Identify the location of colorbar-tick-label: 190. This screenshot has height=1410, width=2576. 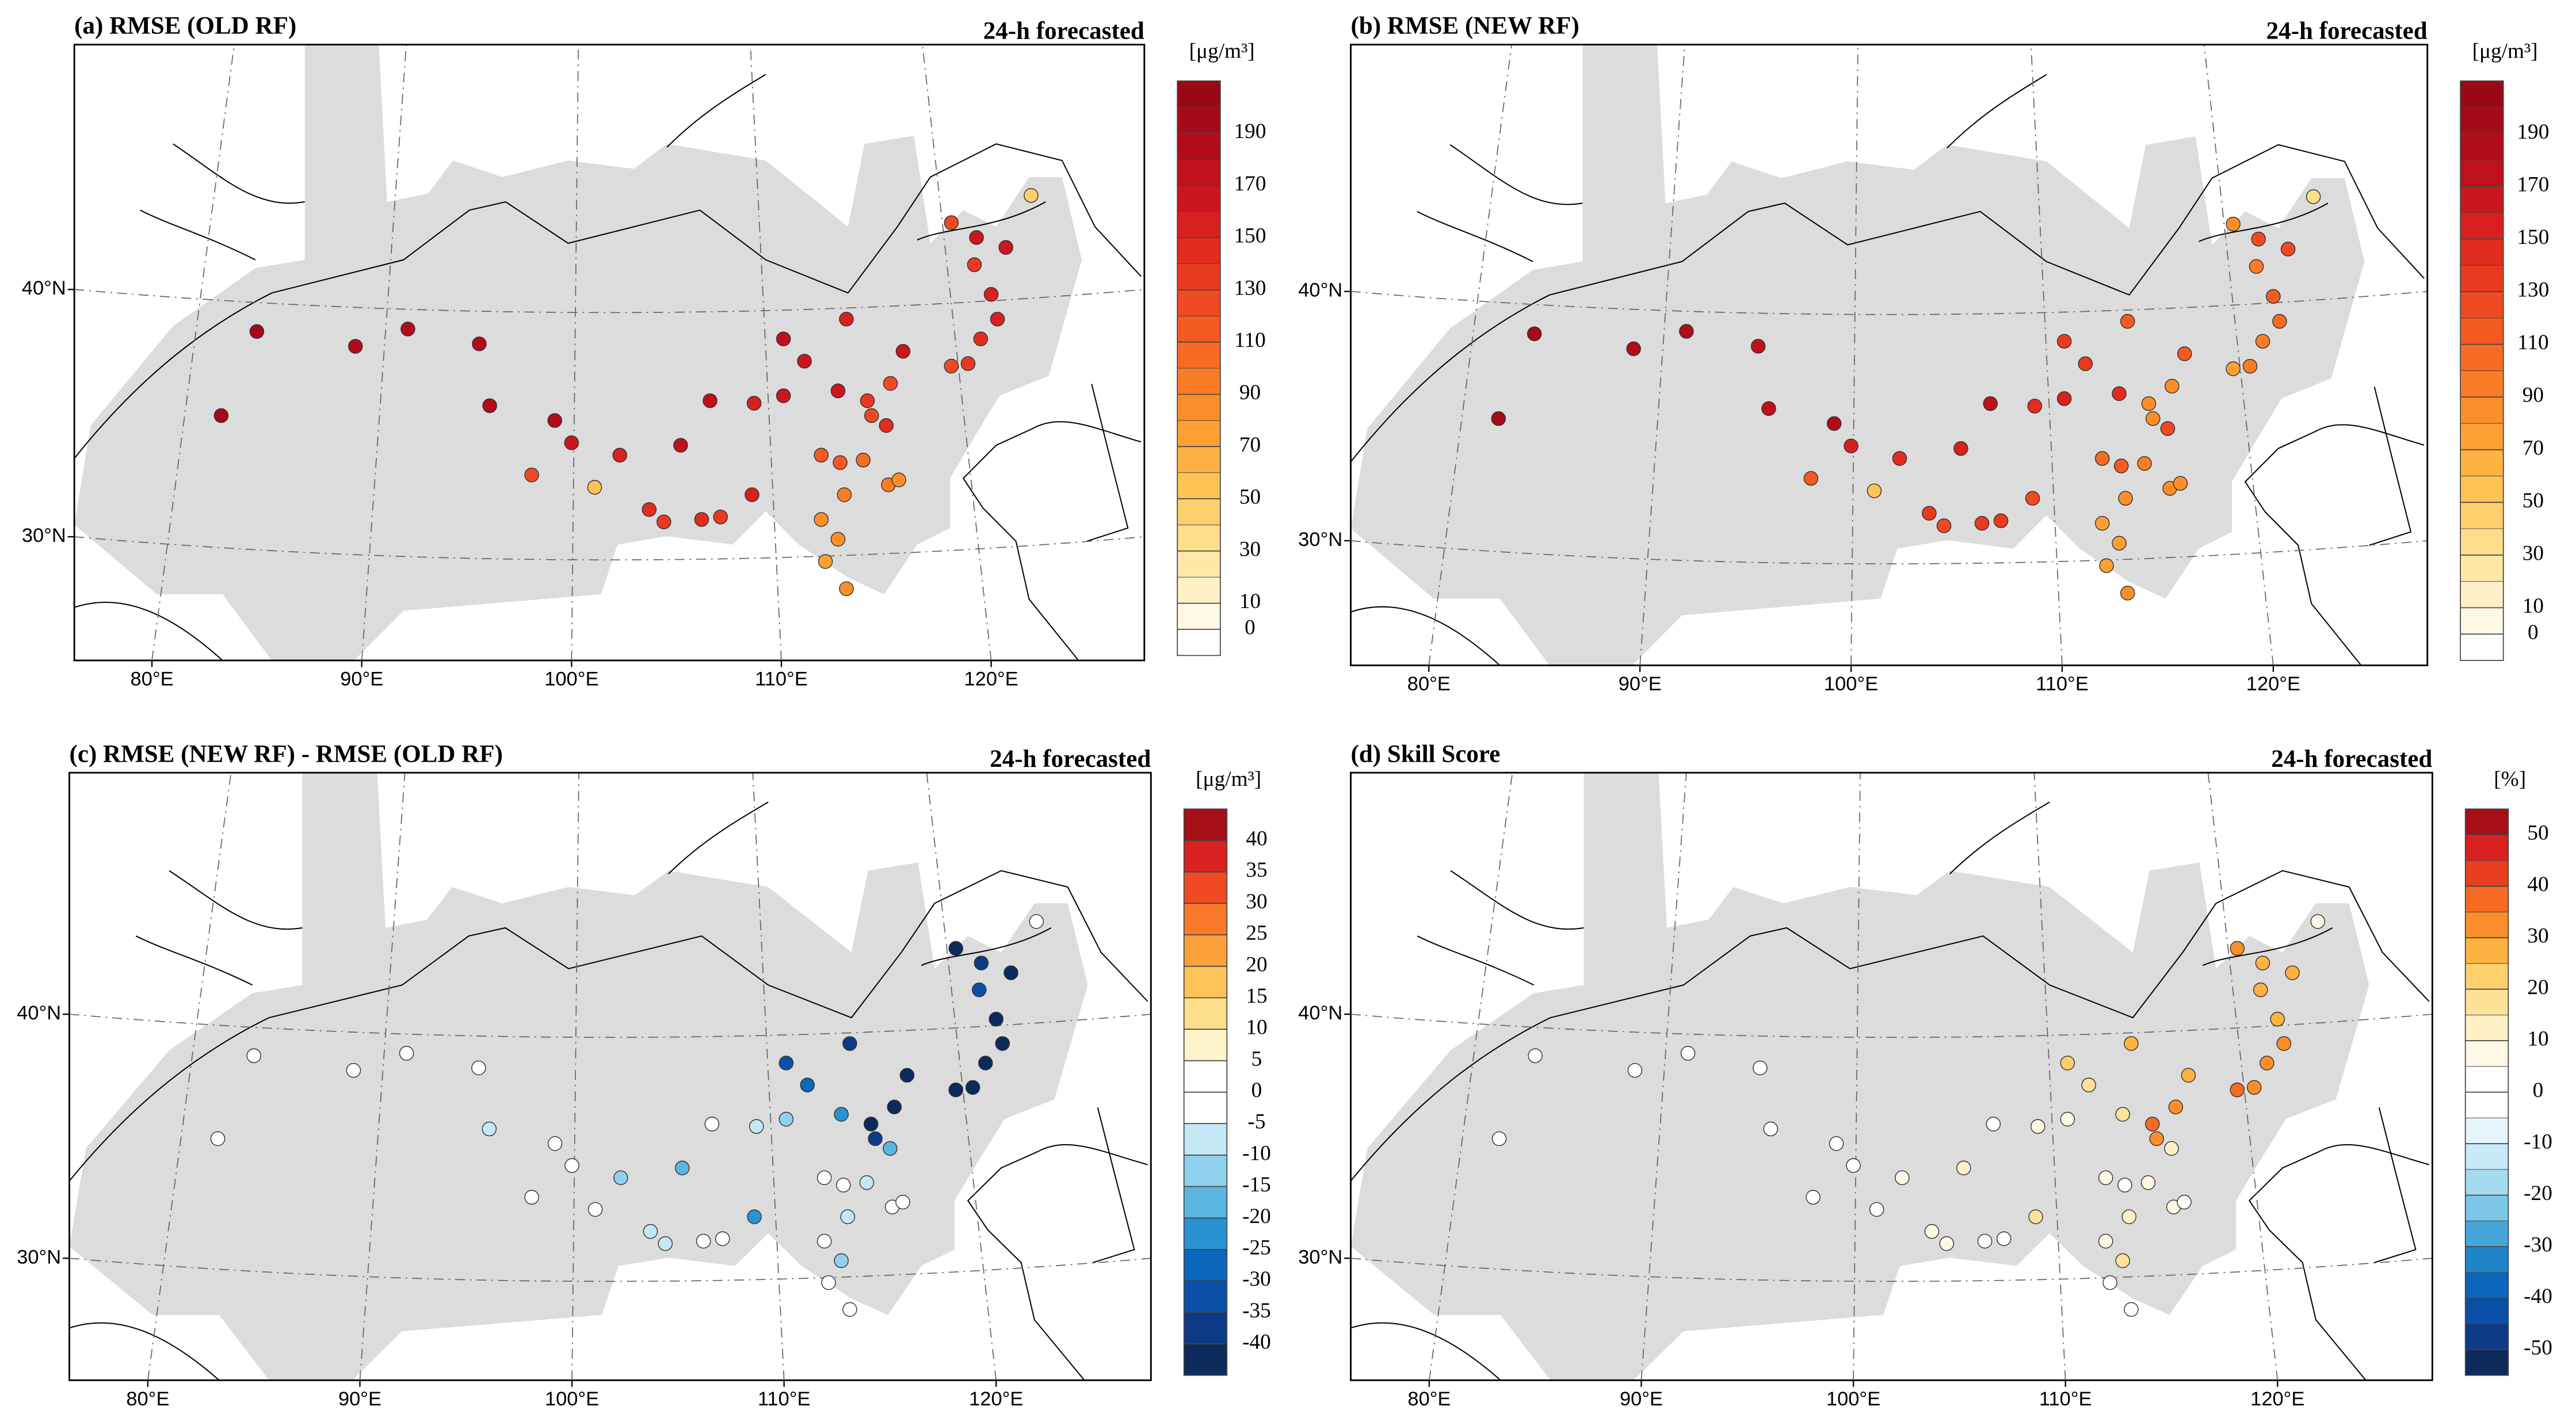
(2533, 132).